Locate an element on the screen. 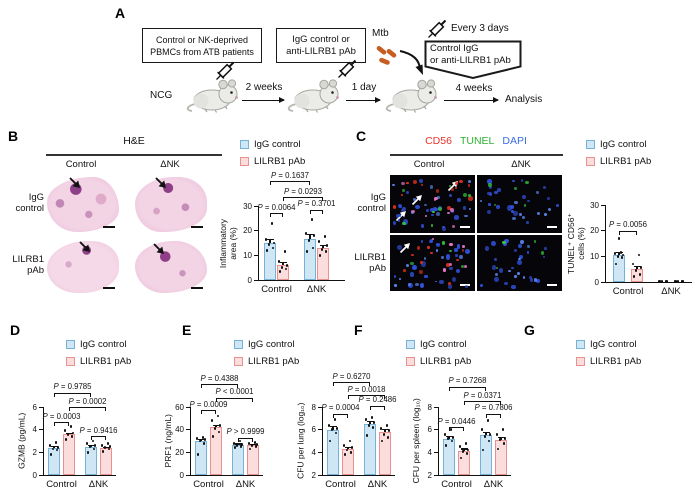 The image size is (693, 504). granuloma-arrow-icon is located at coordinates (161, 183).